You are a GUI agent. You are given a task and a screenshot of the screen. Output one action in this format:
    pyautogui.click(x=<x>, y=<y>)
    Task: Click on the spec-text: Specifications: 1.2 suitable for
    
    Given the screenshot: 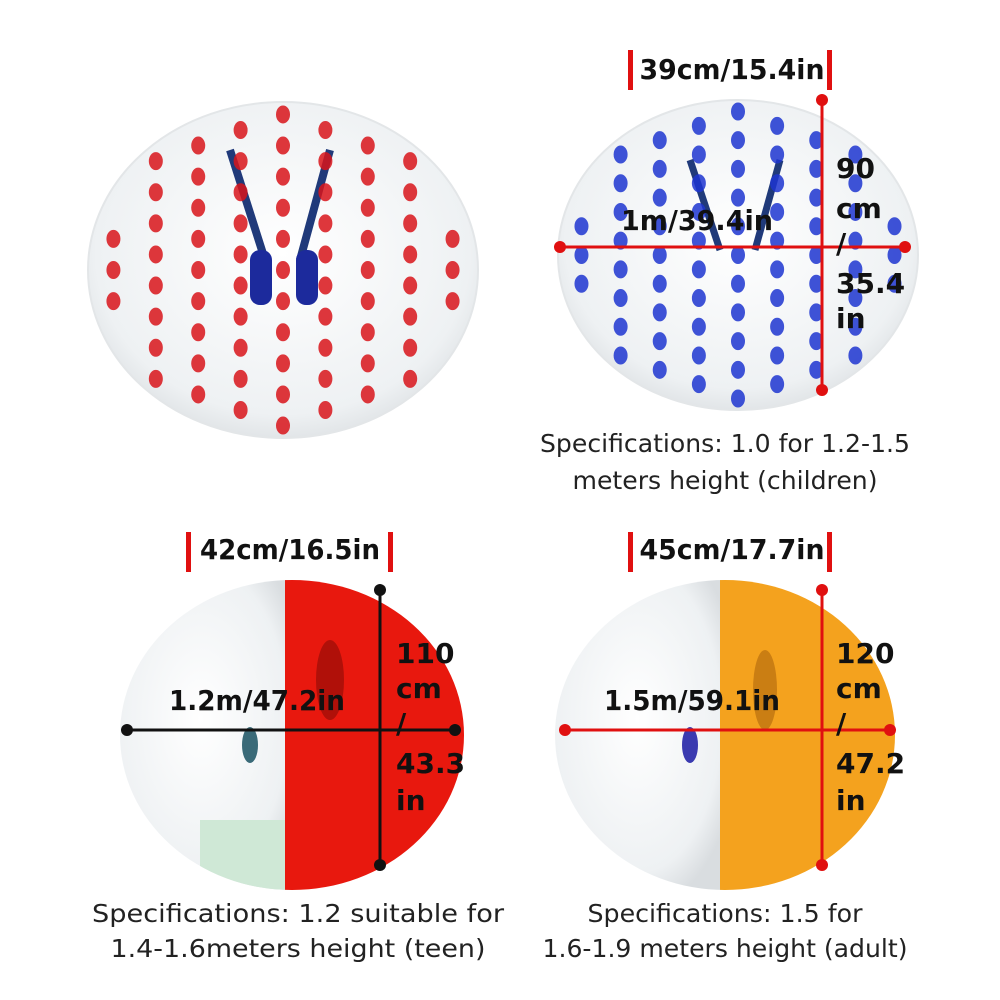 What is the action you would take?
    pyautogui.click(x=298, y=913)
    